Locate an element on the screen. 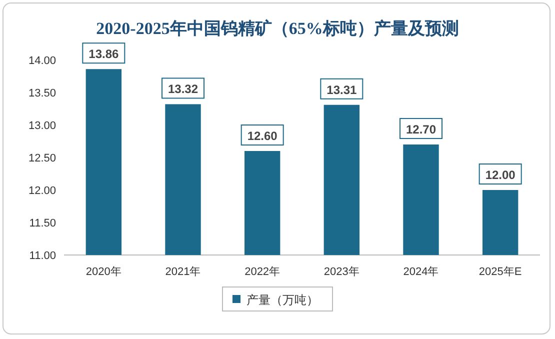  chart-title: 2020-2025年中国钨精矿（65%标吨）产量及预测 is located at coordinates (277, 28).